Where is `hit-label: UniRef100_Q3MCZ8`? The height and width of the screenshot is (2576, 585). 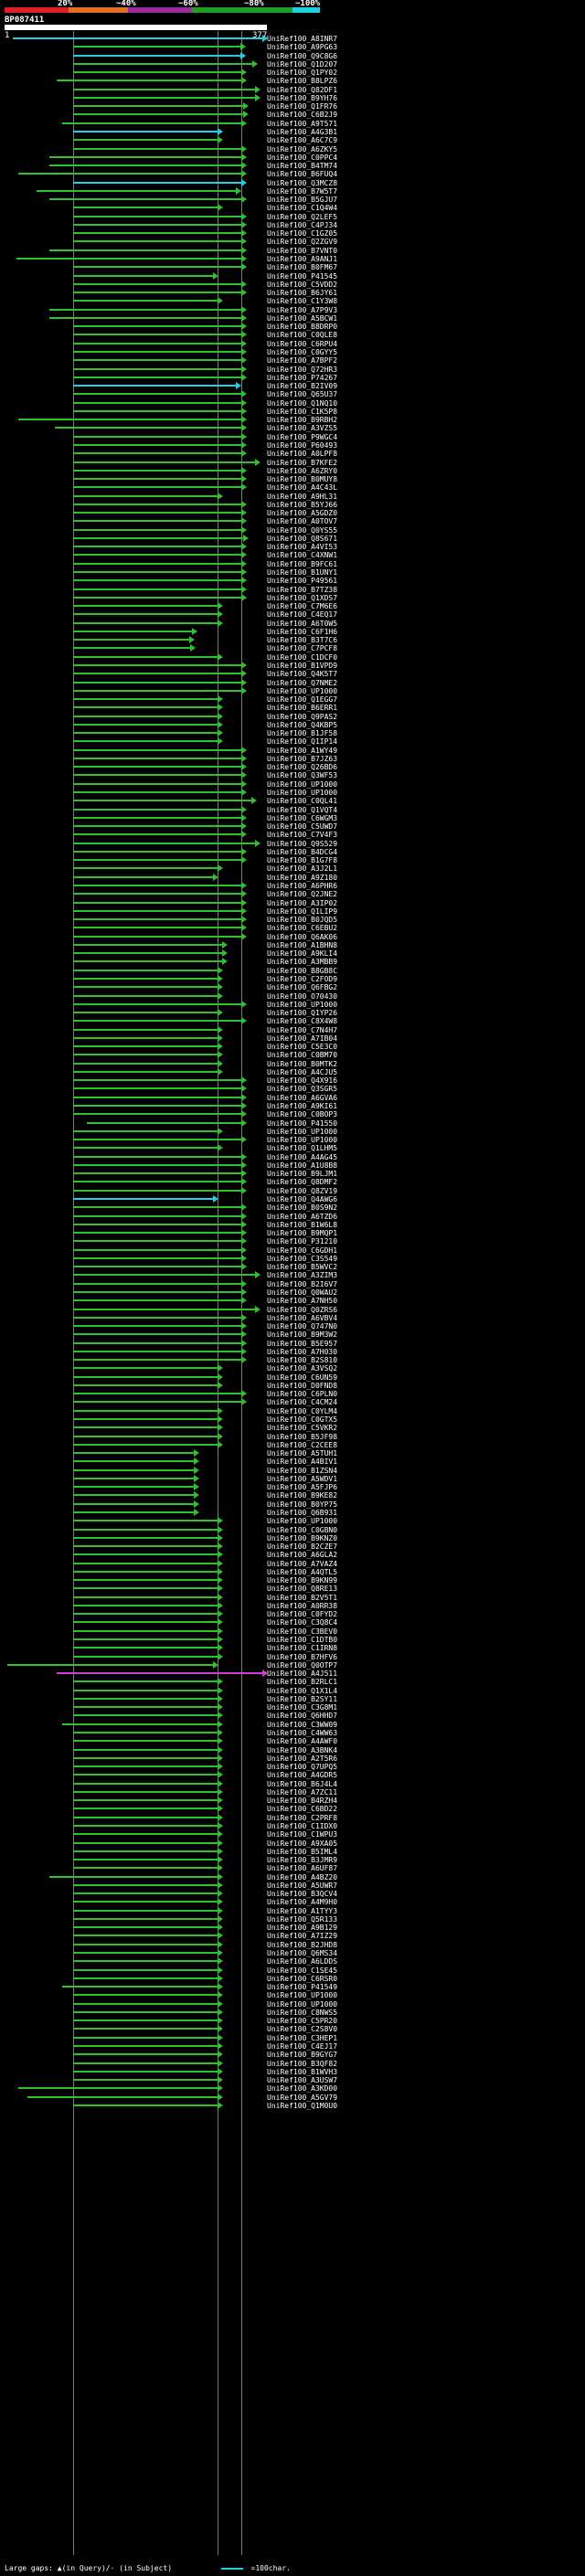 hit-label: UniRef100_Q3MCZ8 is located at coordinates (302, 182).